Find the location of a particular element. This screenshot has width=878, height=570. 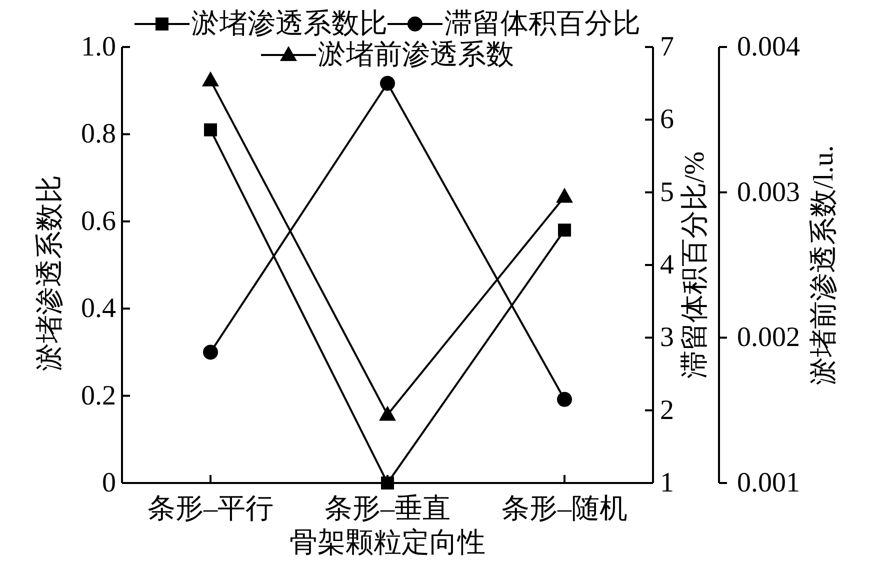

y2-axis-title: 滞留体积百分比/% is located at coordinates (695, 265).